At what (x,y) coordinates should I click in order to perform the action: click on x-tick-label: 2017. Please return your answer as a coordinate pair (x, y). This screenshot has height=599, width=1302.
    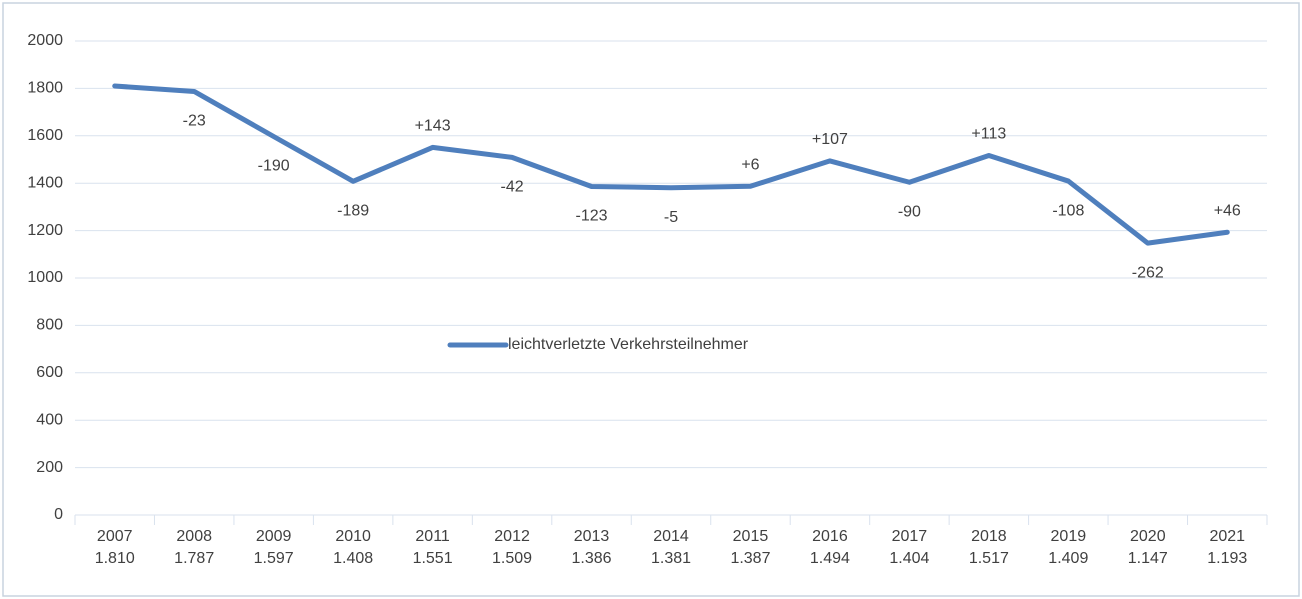
    Looking at the image, I should click on (910, 536).